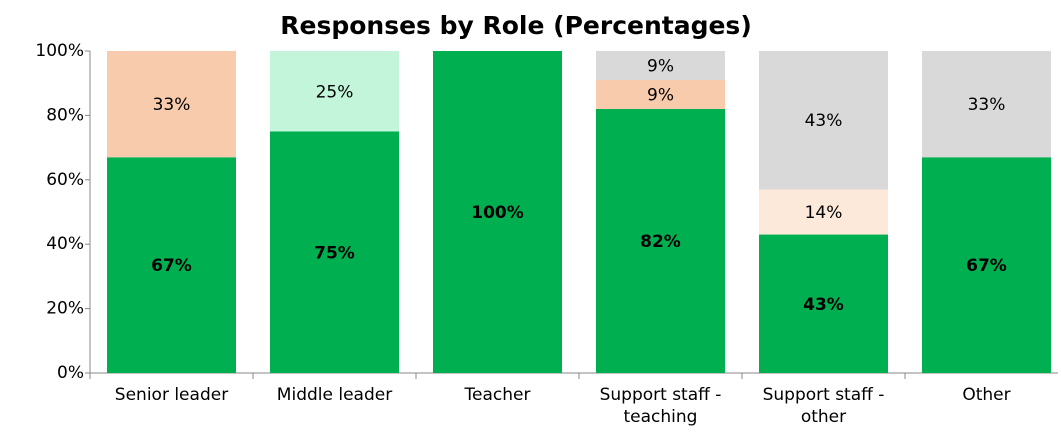  I want to click on y-tick-label: 80%, so click(65, 115).